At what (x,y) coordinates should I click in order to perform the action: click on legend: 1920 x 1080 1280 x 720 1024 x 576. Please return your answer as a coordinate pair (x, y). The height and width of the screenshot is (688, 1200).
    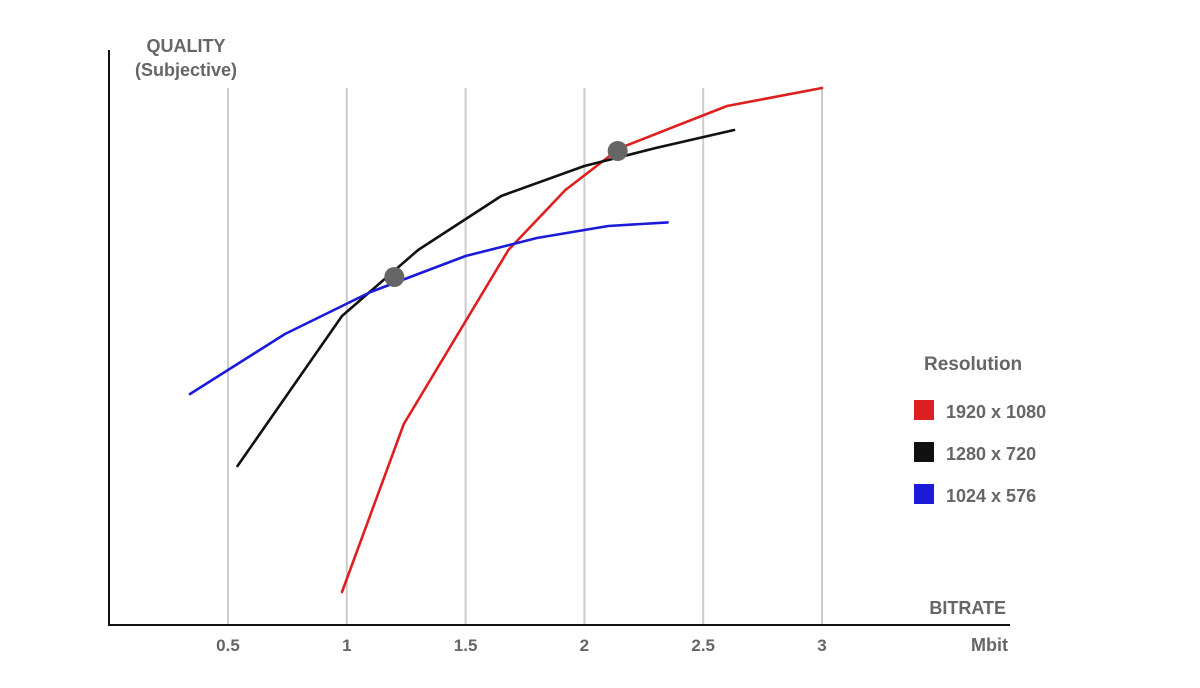
    Looking at the image, I should click on (980, 453).